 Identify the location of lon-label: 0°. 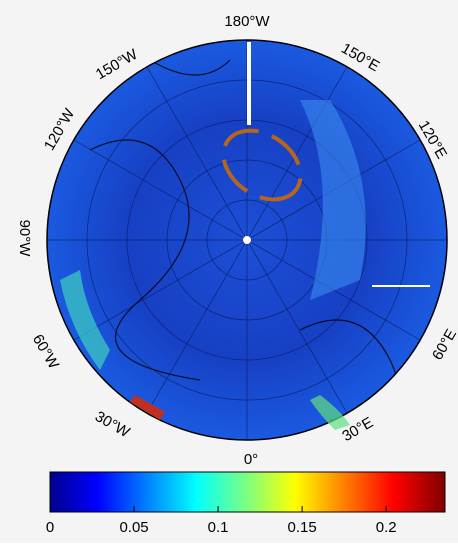
(251, 459).